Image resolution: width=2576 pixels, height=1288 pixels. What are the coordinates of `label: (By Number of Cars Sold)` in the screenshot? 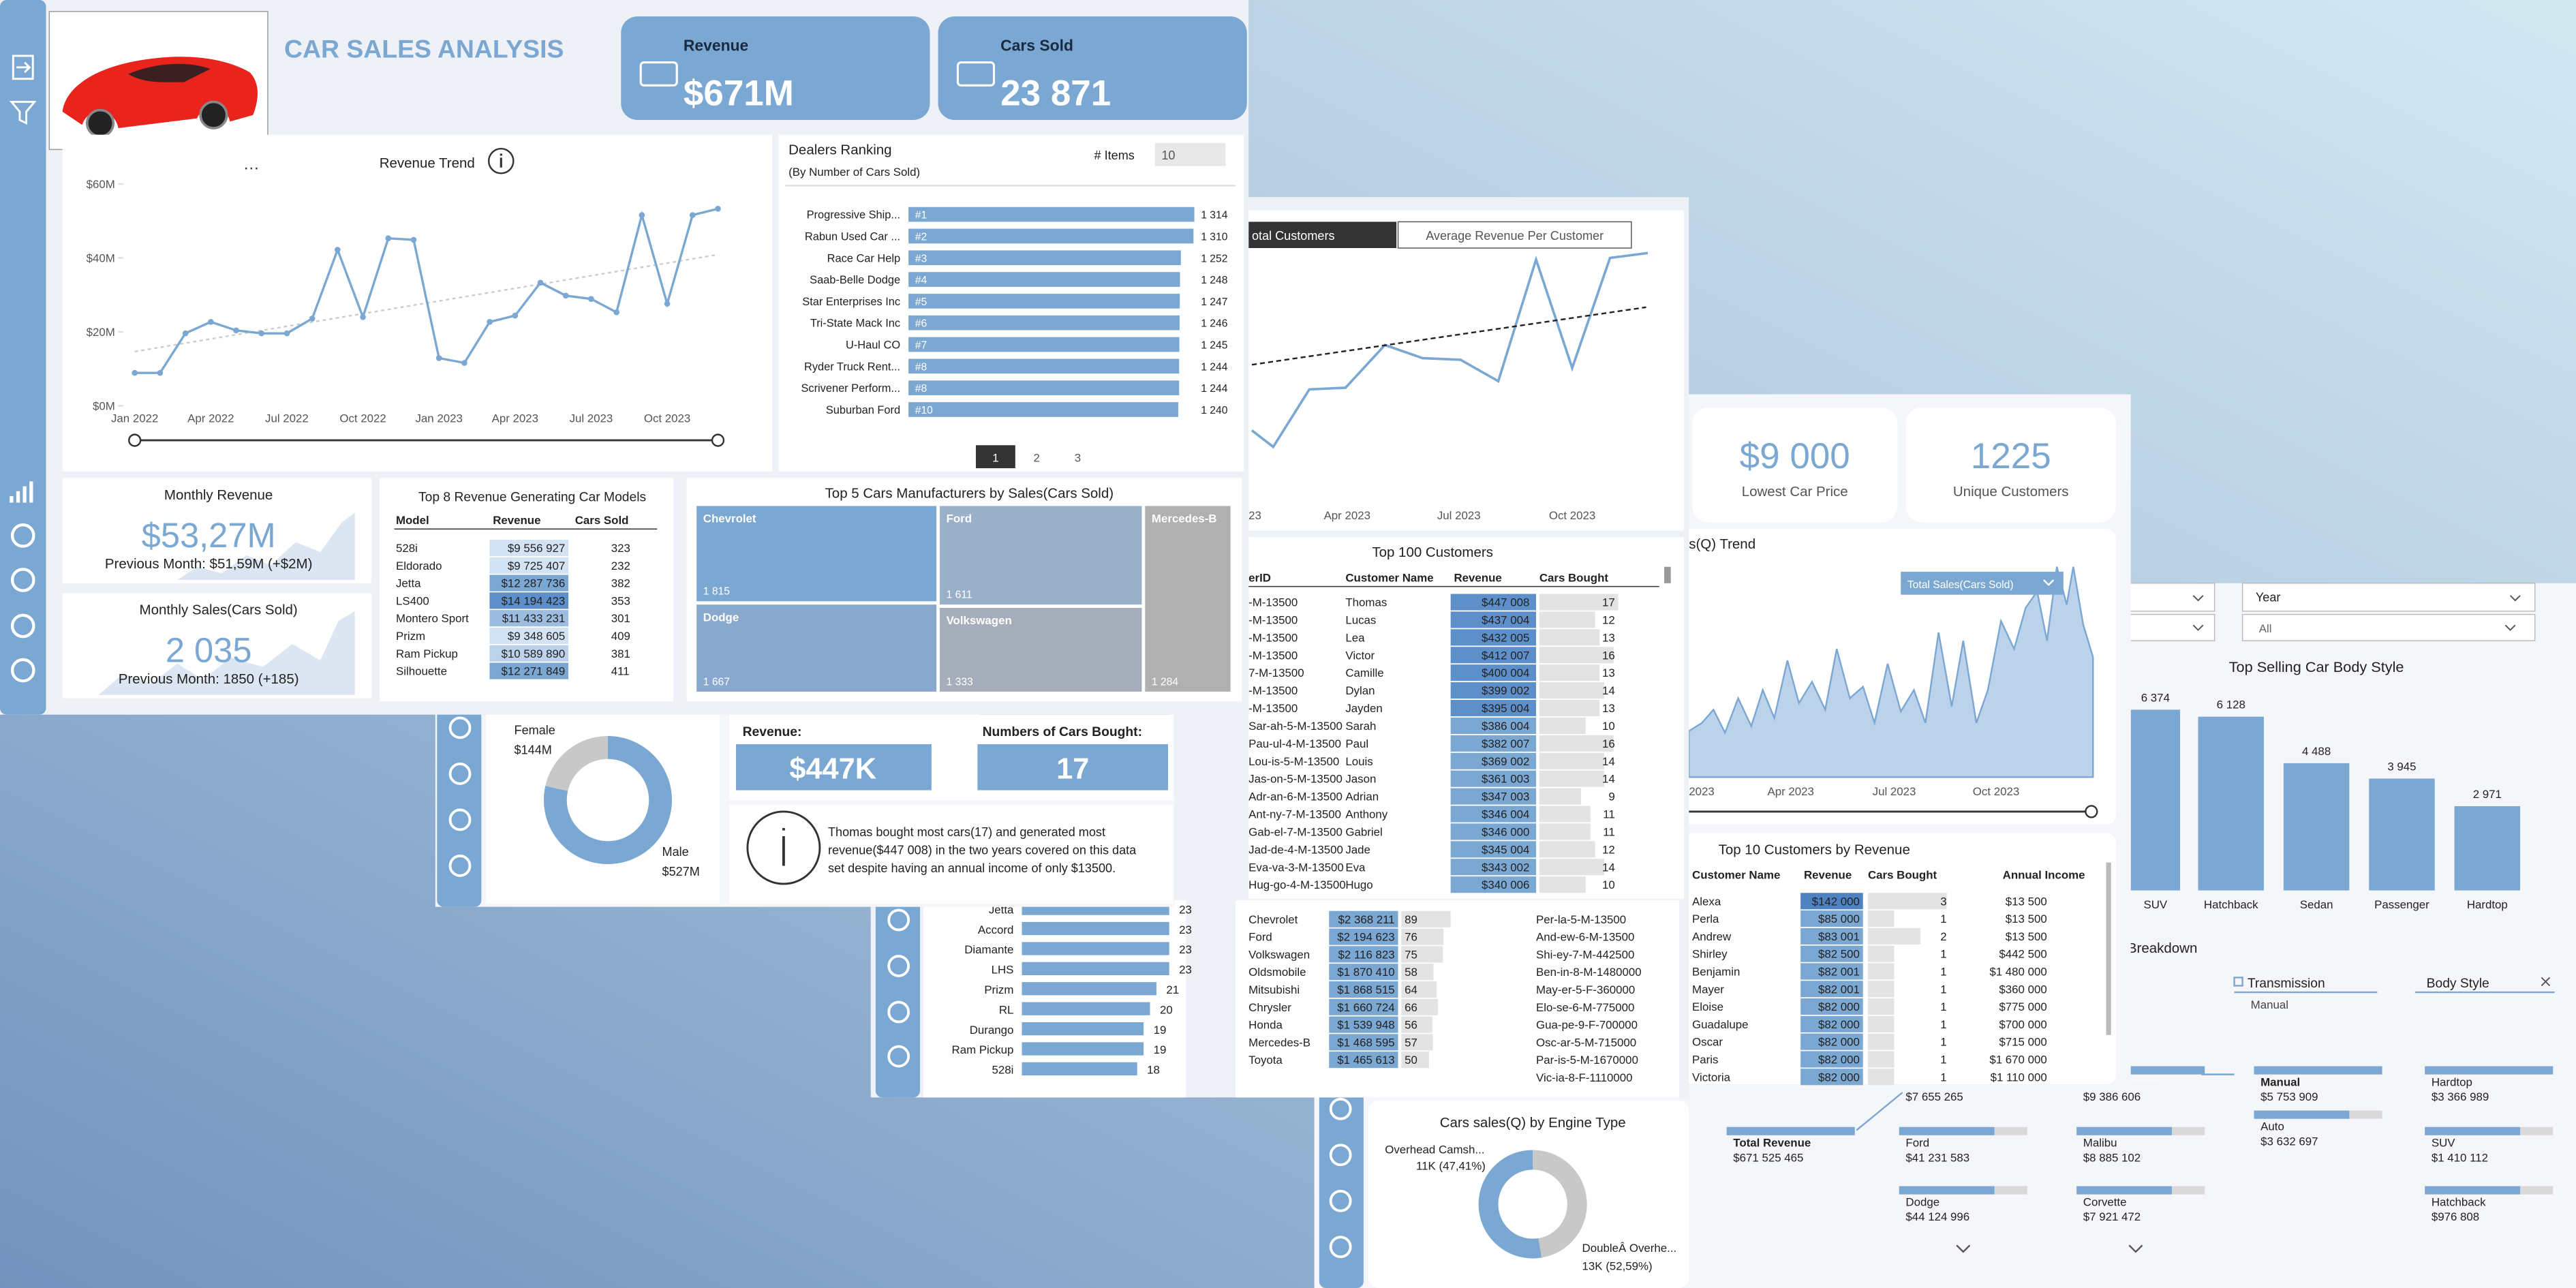 It's located at (854, 172).